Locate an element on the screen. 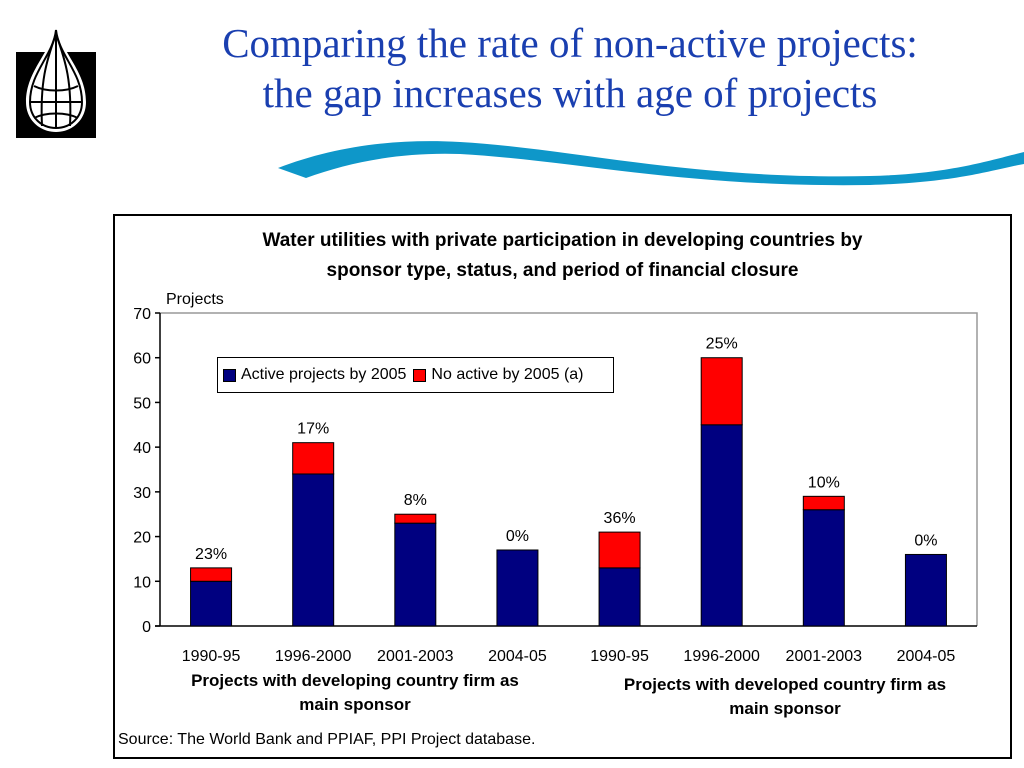  logo-water-drop-globe-icon is located at coordinates (56, 81).